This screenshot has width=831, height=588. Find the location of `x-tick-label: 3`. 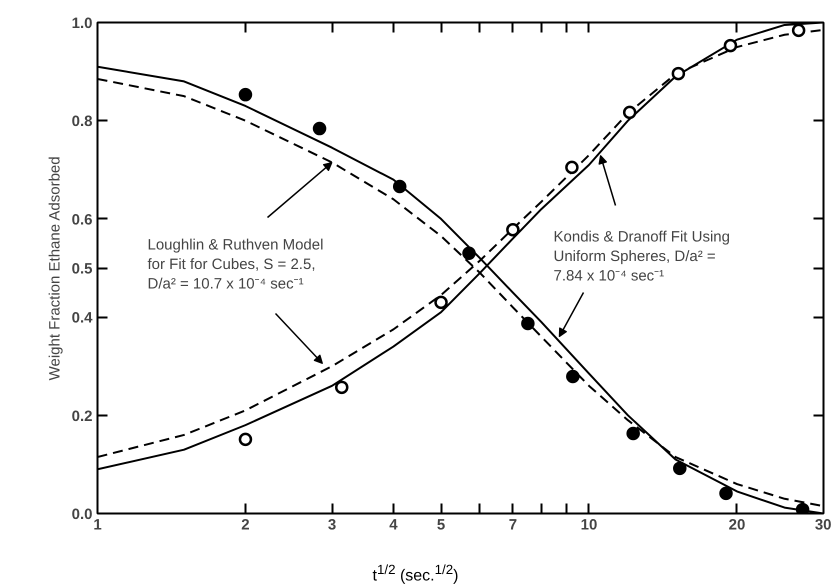

x-tick-label: 3 is located at coordinates (332, 525).